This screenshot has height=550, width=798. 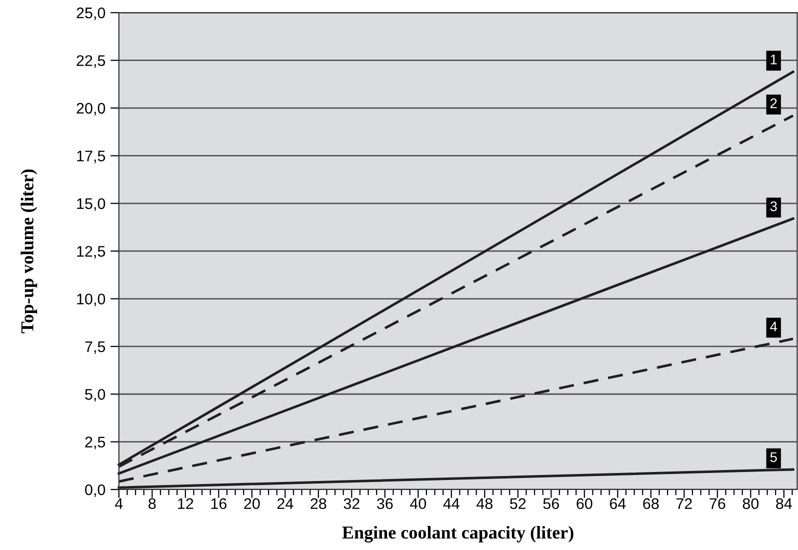 I want to click on x-tick-label: 52, so click(x=518, y=504).